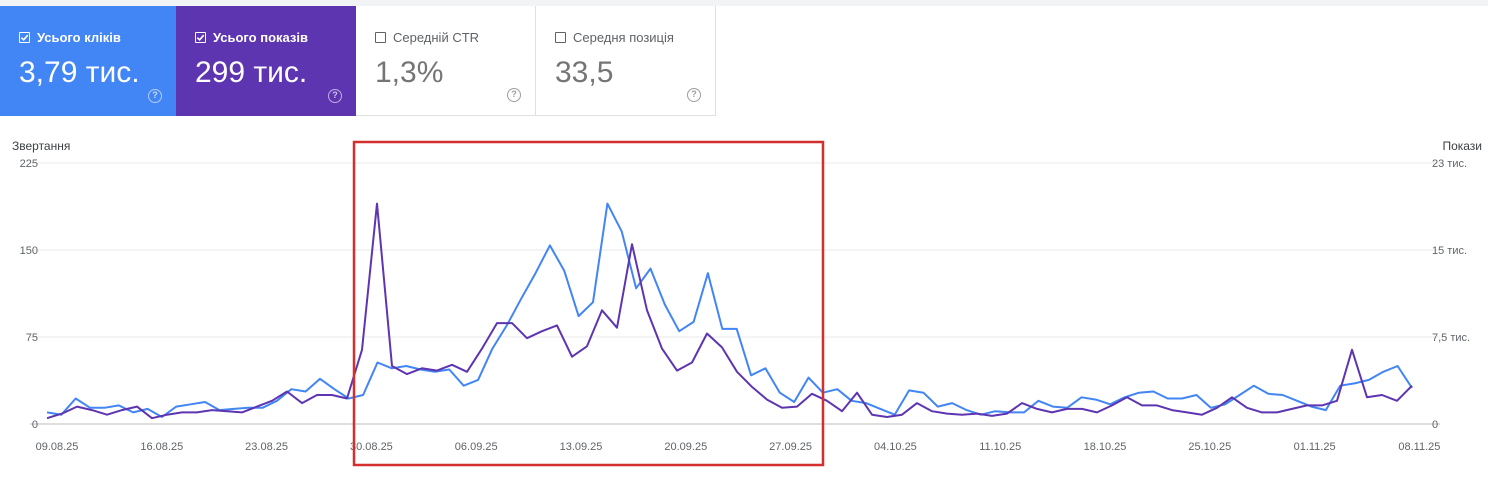 The width and height of the screenshot is (1488, 477). What do you see at coordinates (1449, 251) in the screenshot?
I see `right-tick-label: 15 тис.` at bounding box center [1449, 251].